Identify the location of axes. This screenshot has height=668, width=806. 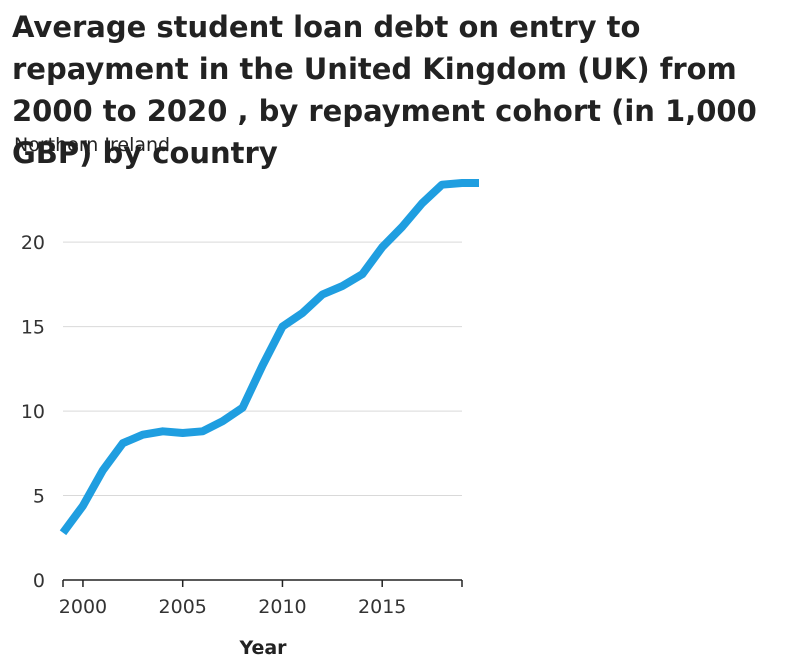
(262, 583).